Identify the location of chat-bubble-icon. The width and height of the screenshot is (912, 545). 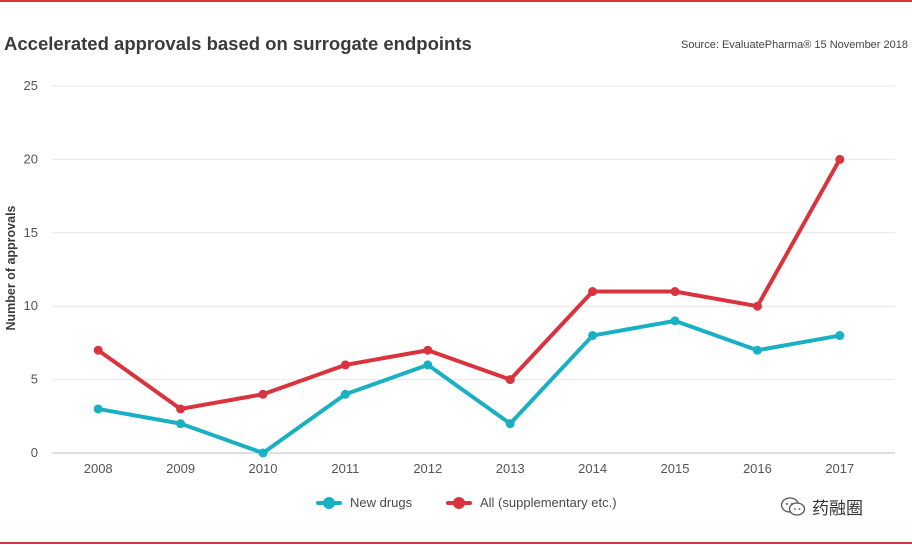
(793, 506).